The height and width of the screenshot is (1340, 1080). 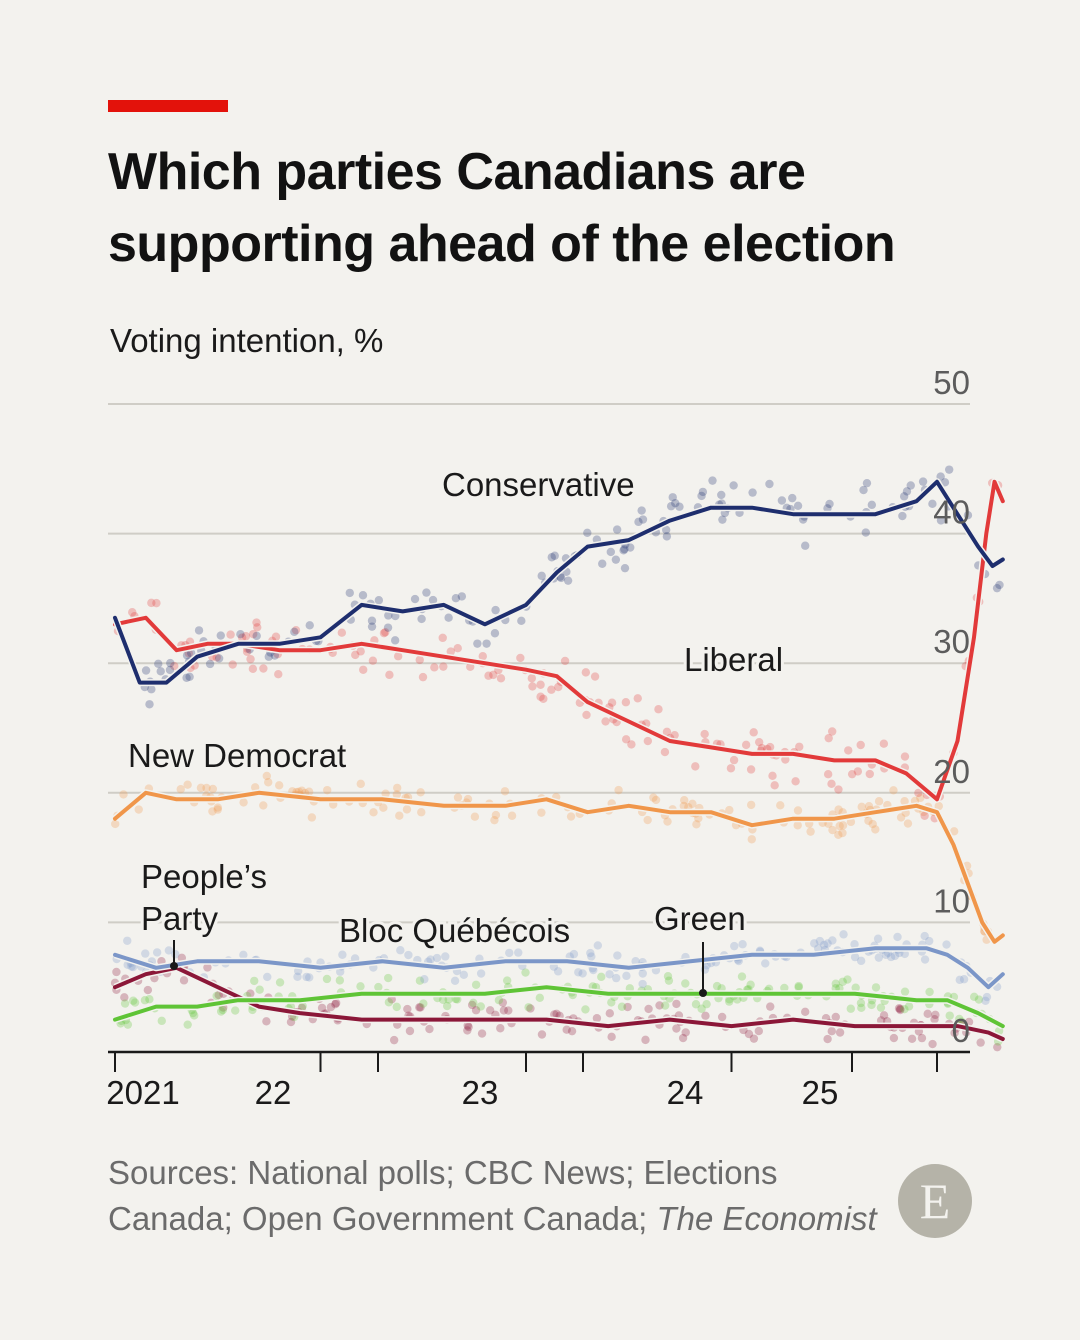 I want to click on series-line-bloc-qu-b-cois, so click(x=559, y=968).